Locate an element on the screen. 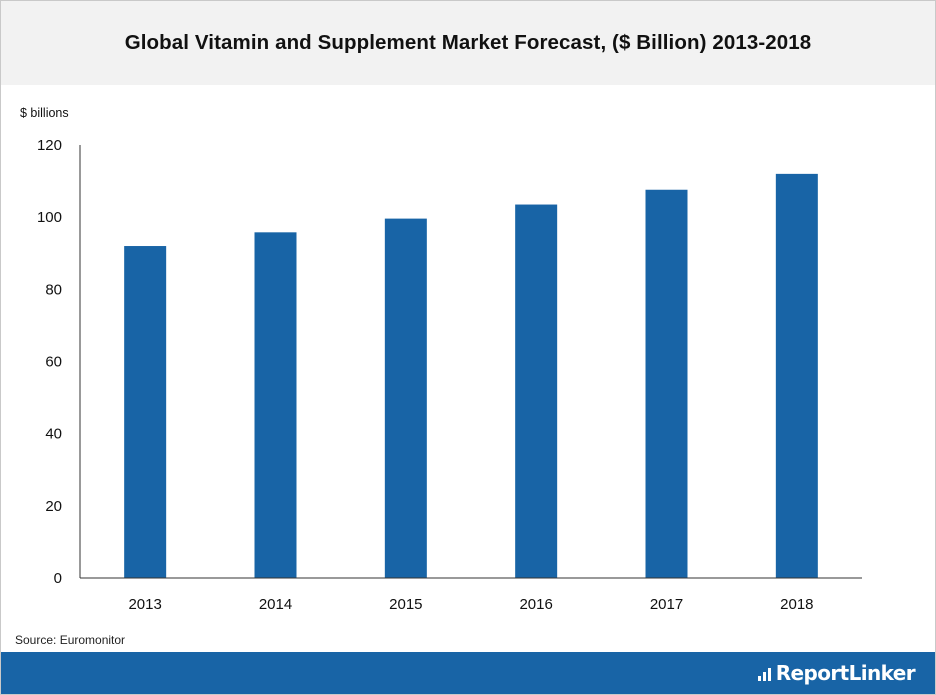 The width and height of the screenshot is (936, 695). footer-bar: ReportLinker is located at coordinates (468, 673).